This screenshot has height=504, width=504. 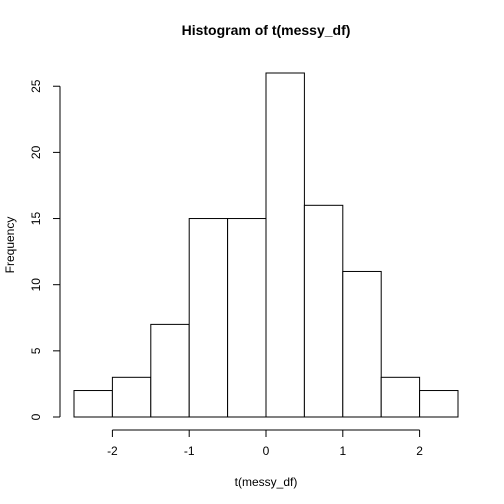 I want to click on y-tick-label: 20, so click(x=36, y=152).